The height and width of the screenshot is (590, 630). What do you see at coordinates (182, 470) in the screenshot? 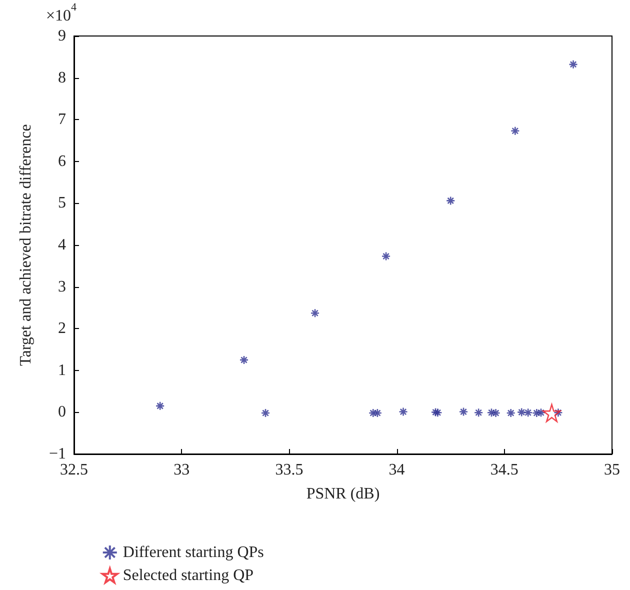
I see `x-tick-label: 33` at bounding box center [182, 470].